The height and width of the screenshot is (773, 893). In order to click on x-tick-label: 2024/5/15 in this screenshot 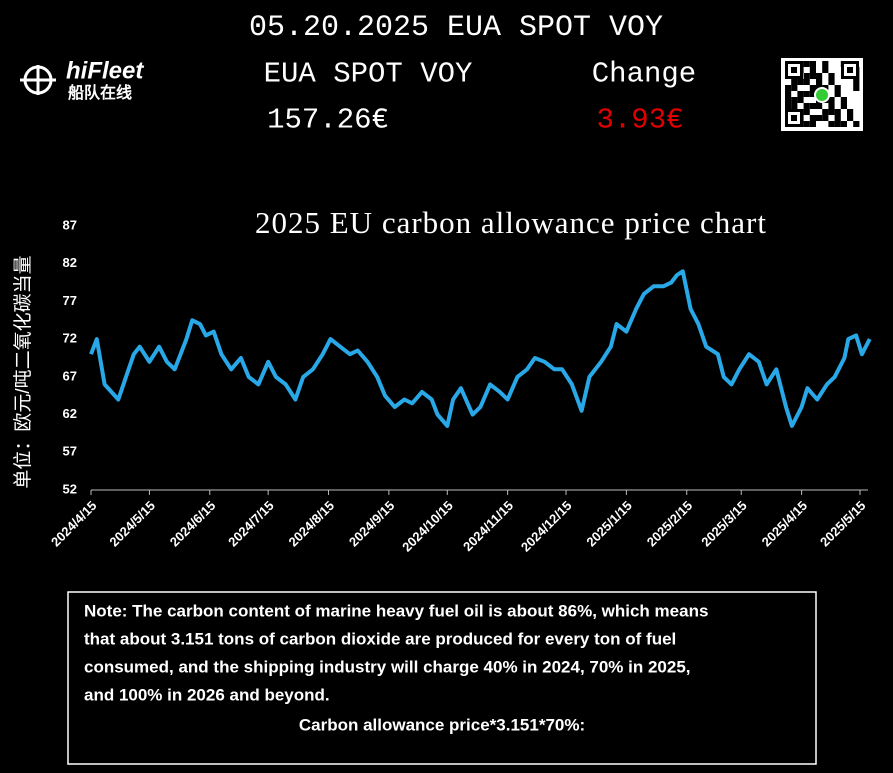, I will do `click(132, 524)`.